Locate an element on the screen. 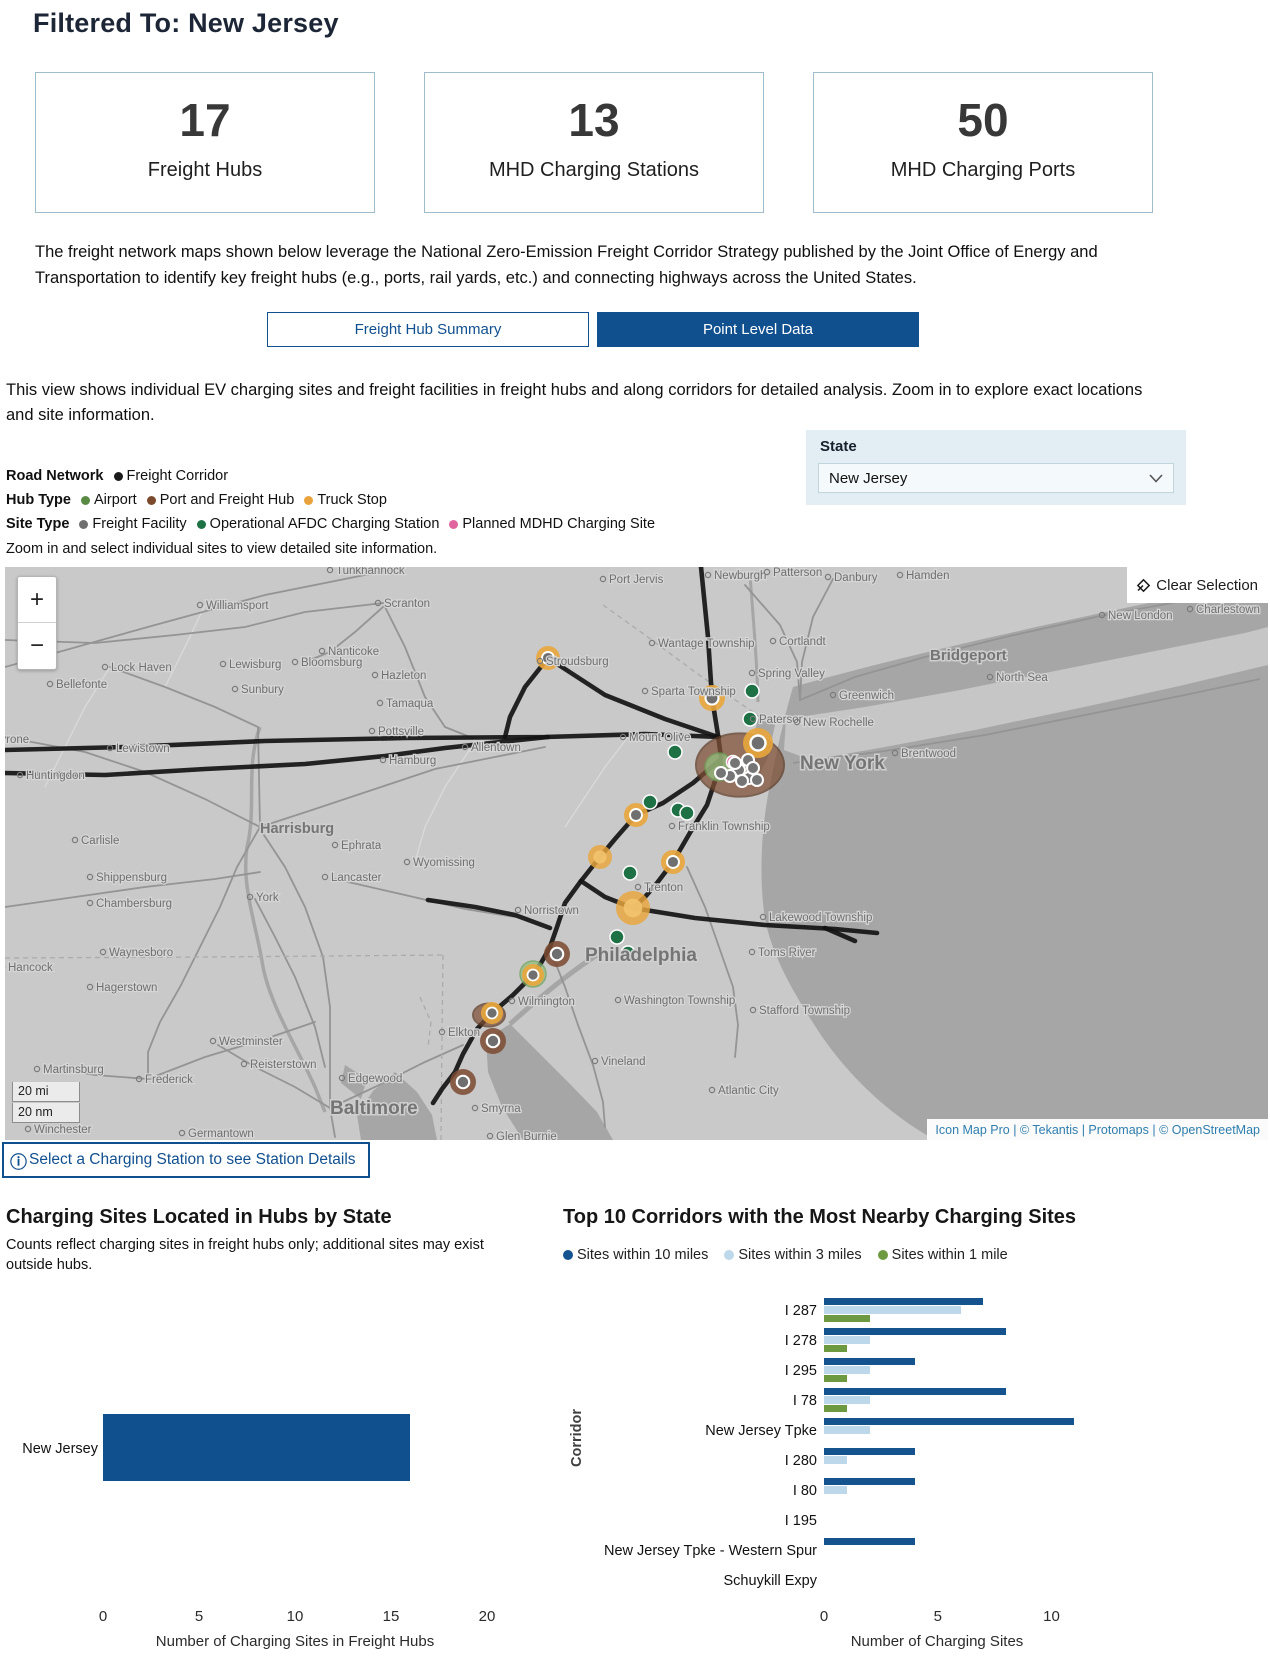  city-label: Wyomissing is located at coordinates (444, 863).